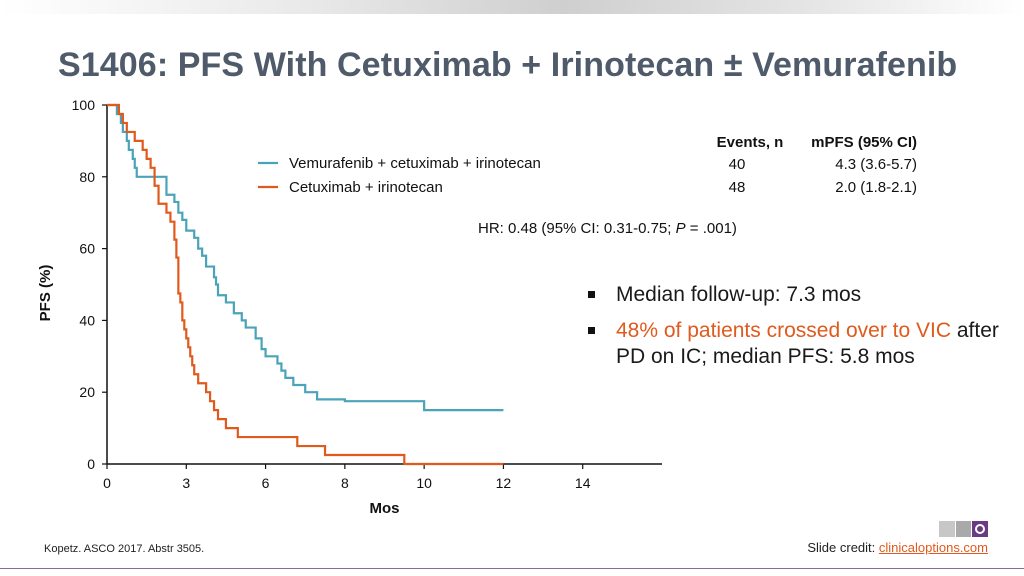  Describe the element at coordinates (876, 187) in the screenshot. I see `table-cell: 2.0 (1.8-2.1)` at that location.